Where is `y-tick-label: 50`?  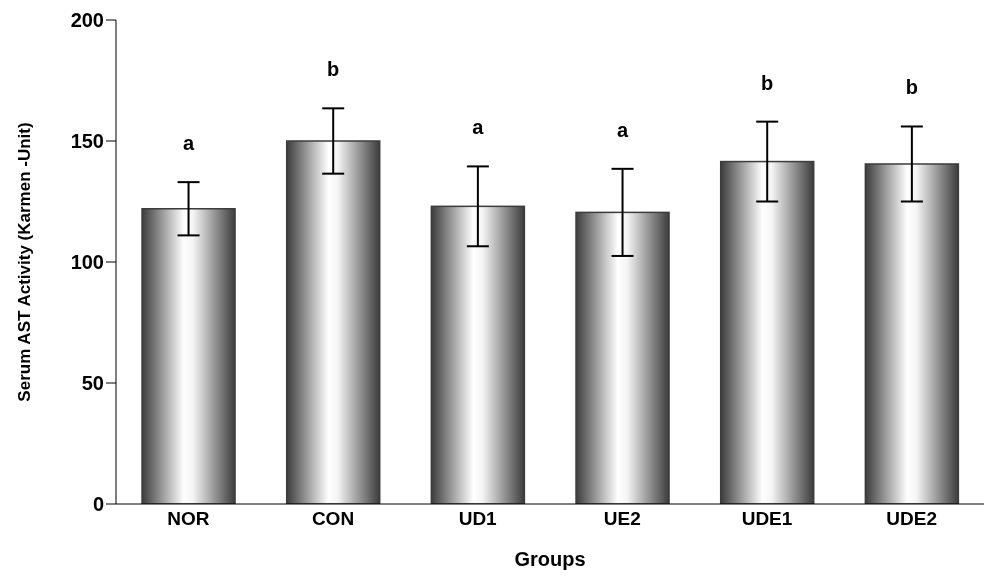
y-tick-label: 50 is located at coordinates (92, 383).